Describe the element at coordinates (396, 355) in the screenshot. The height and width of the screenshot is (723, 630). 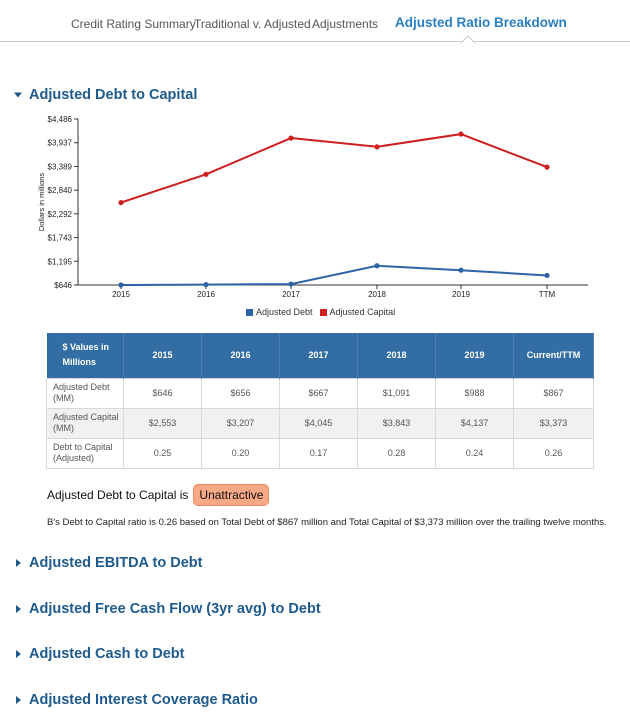
I see `table-header-cell: 2018` at that location.